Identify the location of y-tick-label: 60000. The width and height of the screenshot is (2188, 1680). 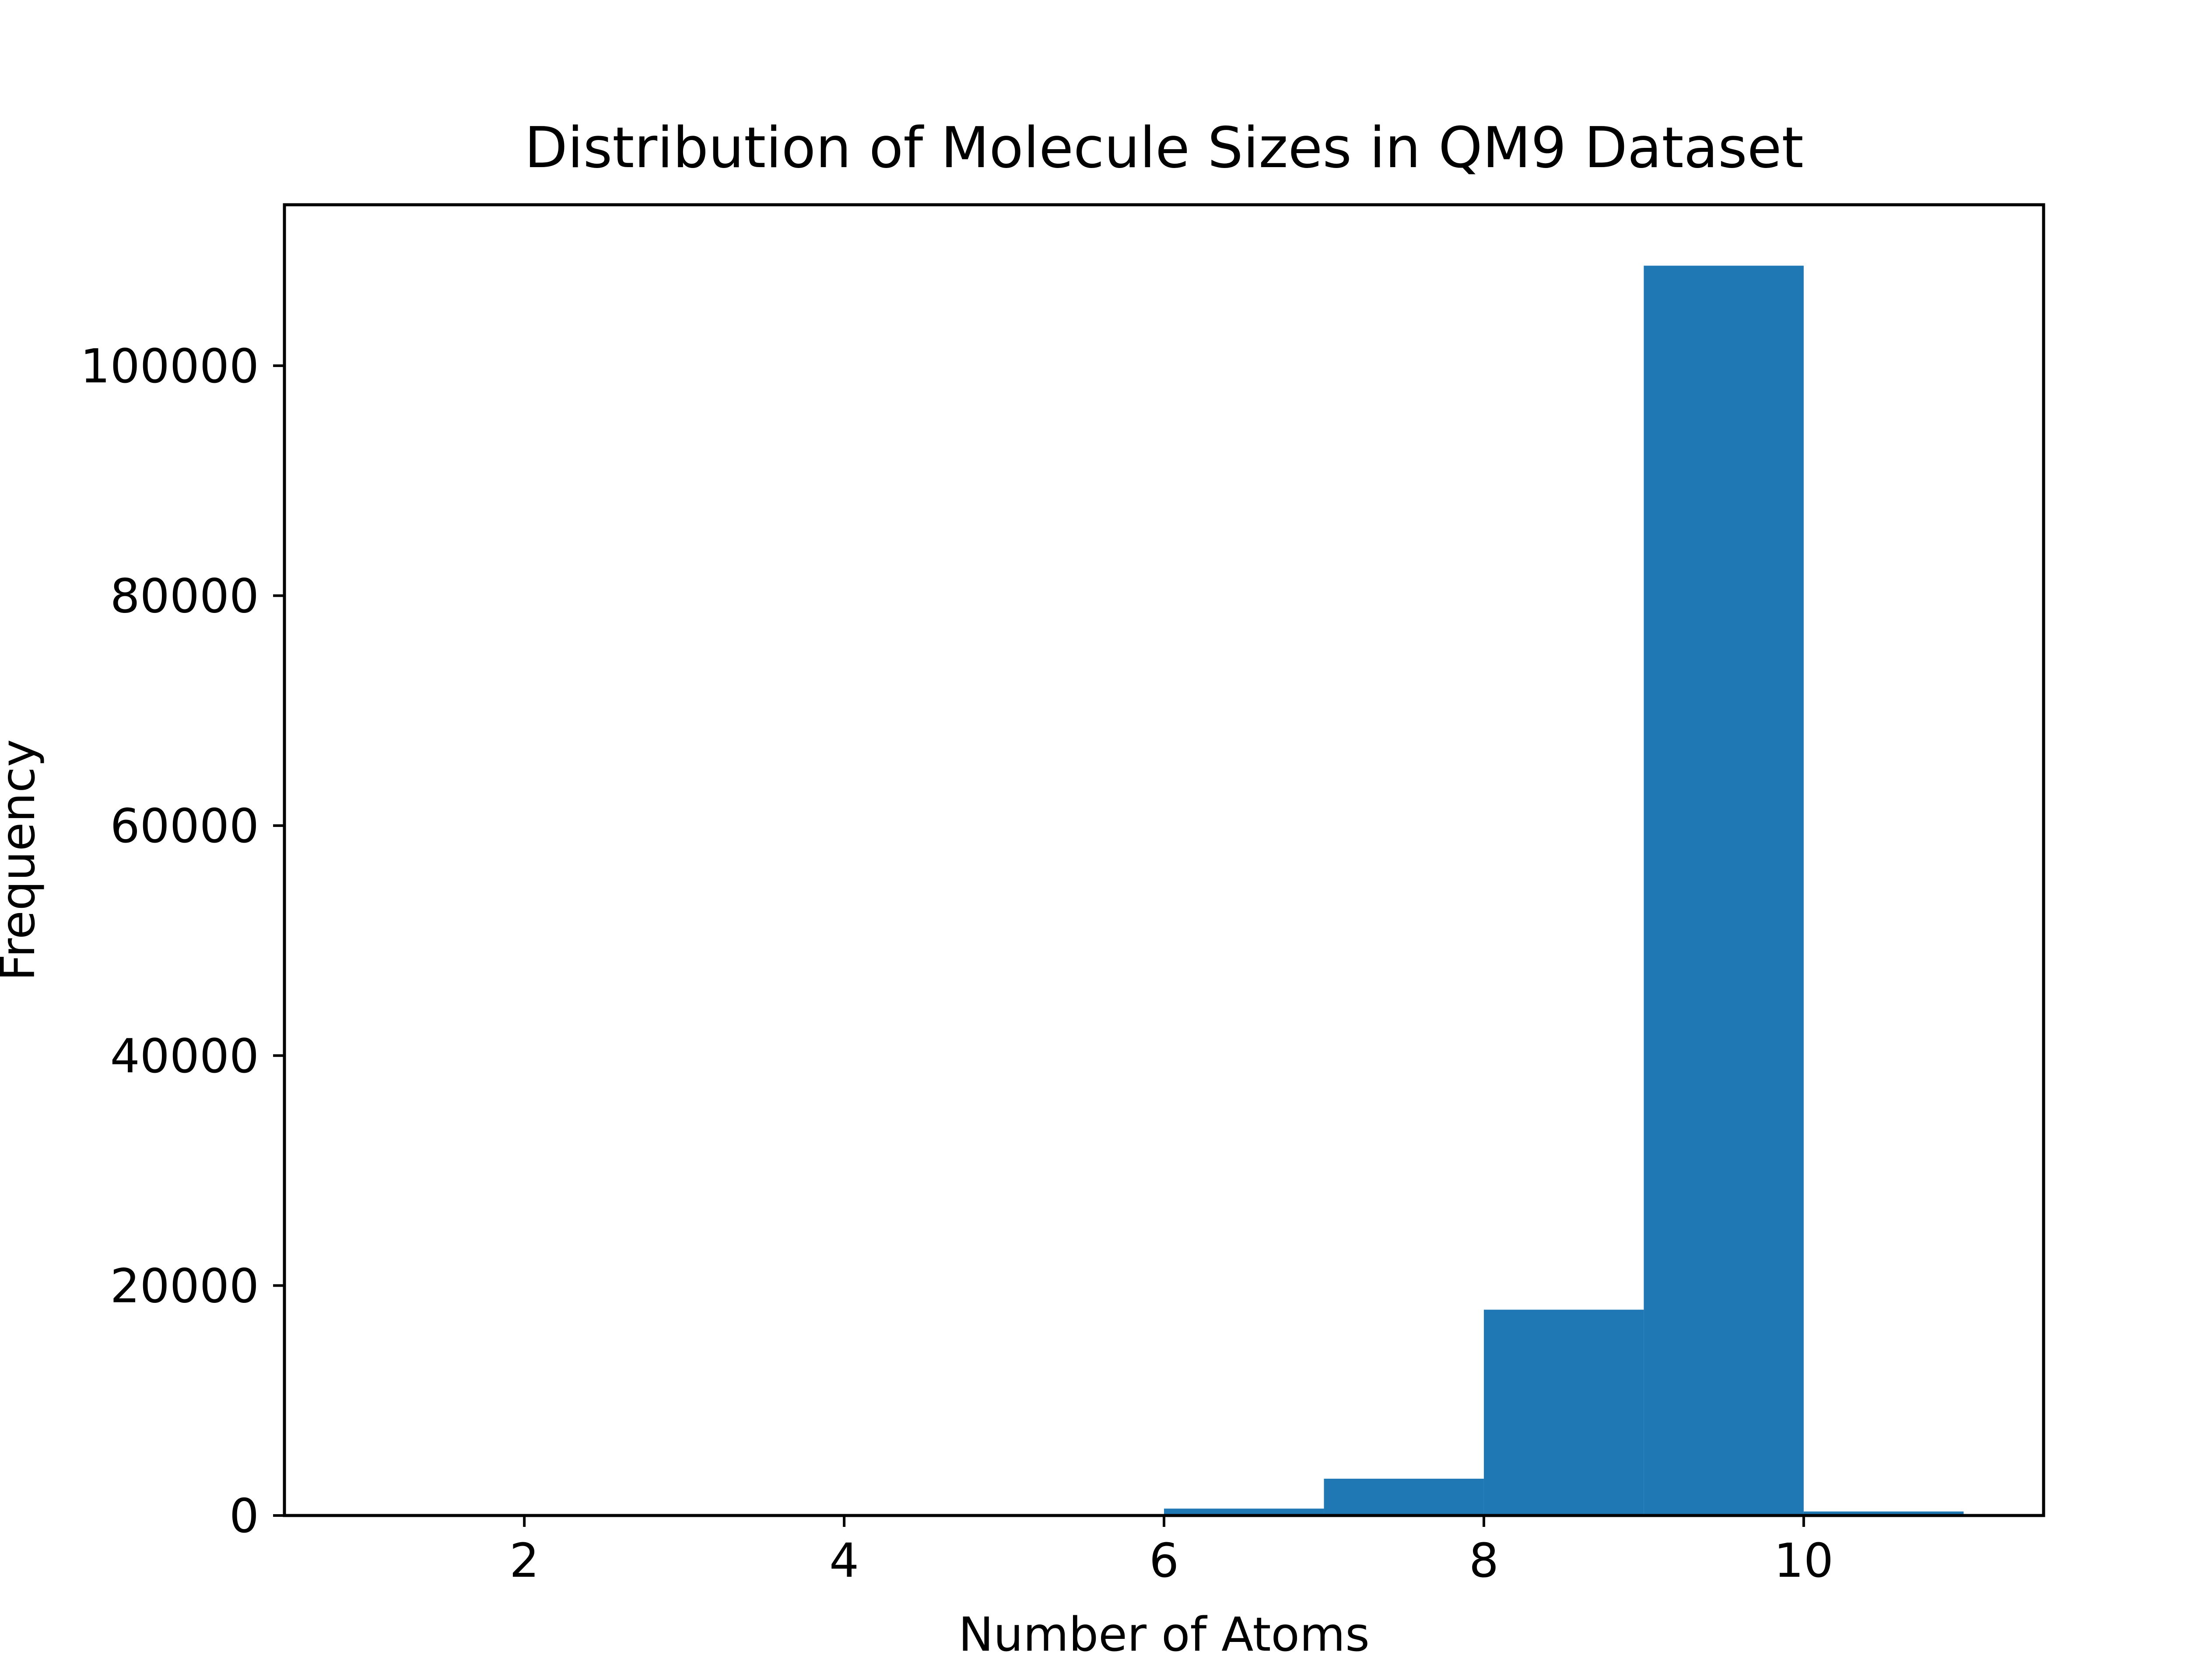
(184, 826).